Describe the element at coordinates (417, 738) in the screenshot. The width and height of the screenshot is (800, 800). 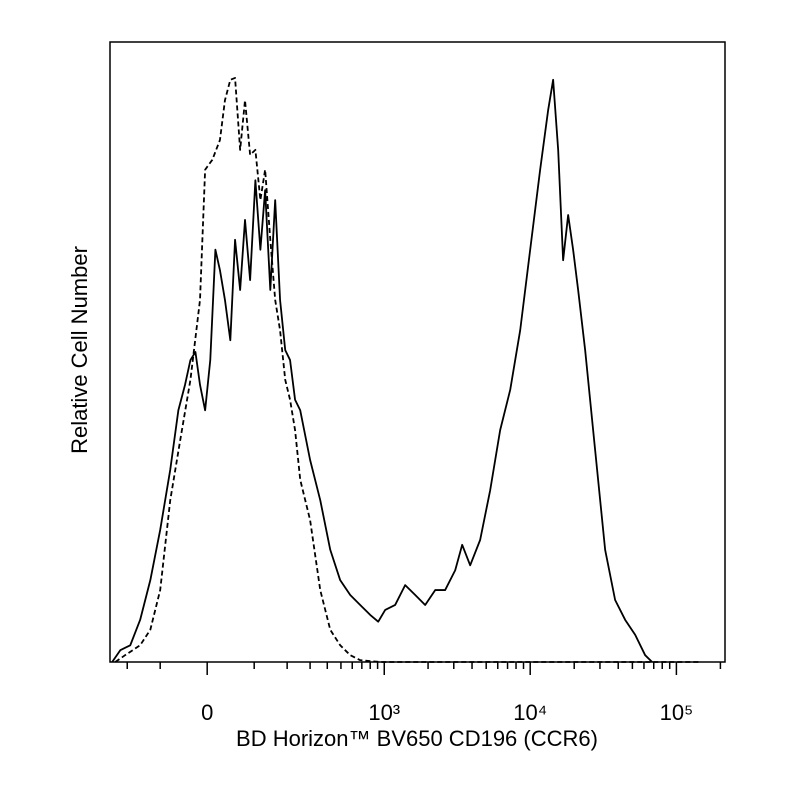
I see `x-axis-label: BD Horizon™ BV650 CD196 (CCR6)` at that location.